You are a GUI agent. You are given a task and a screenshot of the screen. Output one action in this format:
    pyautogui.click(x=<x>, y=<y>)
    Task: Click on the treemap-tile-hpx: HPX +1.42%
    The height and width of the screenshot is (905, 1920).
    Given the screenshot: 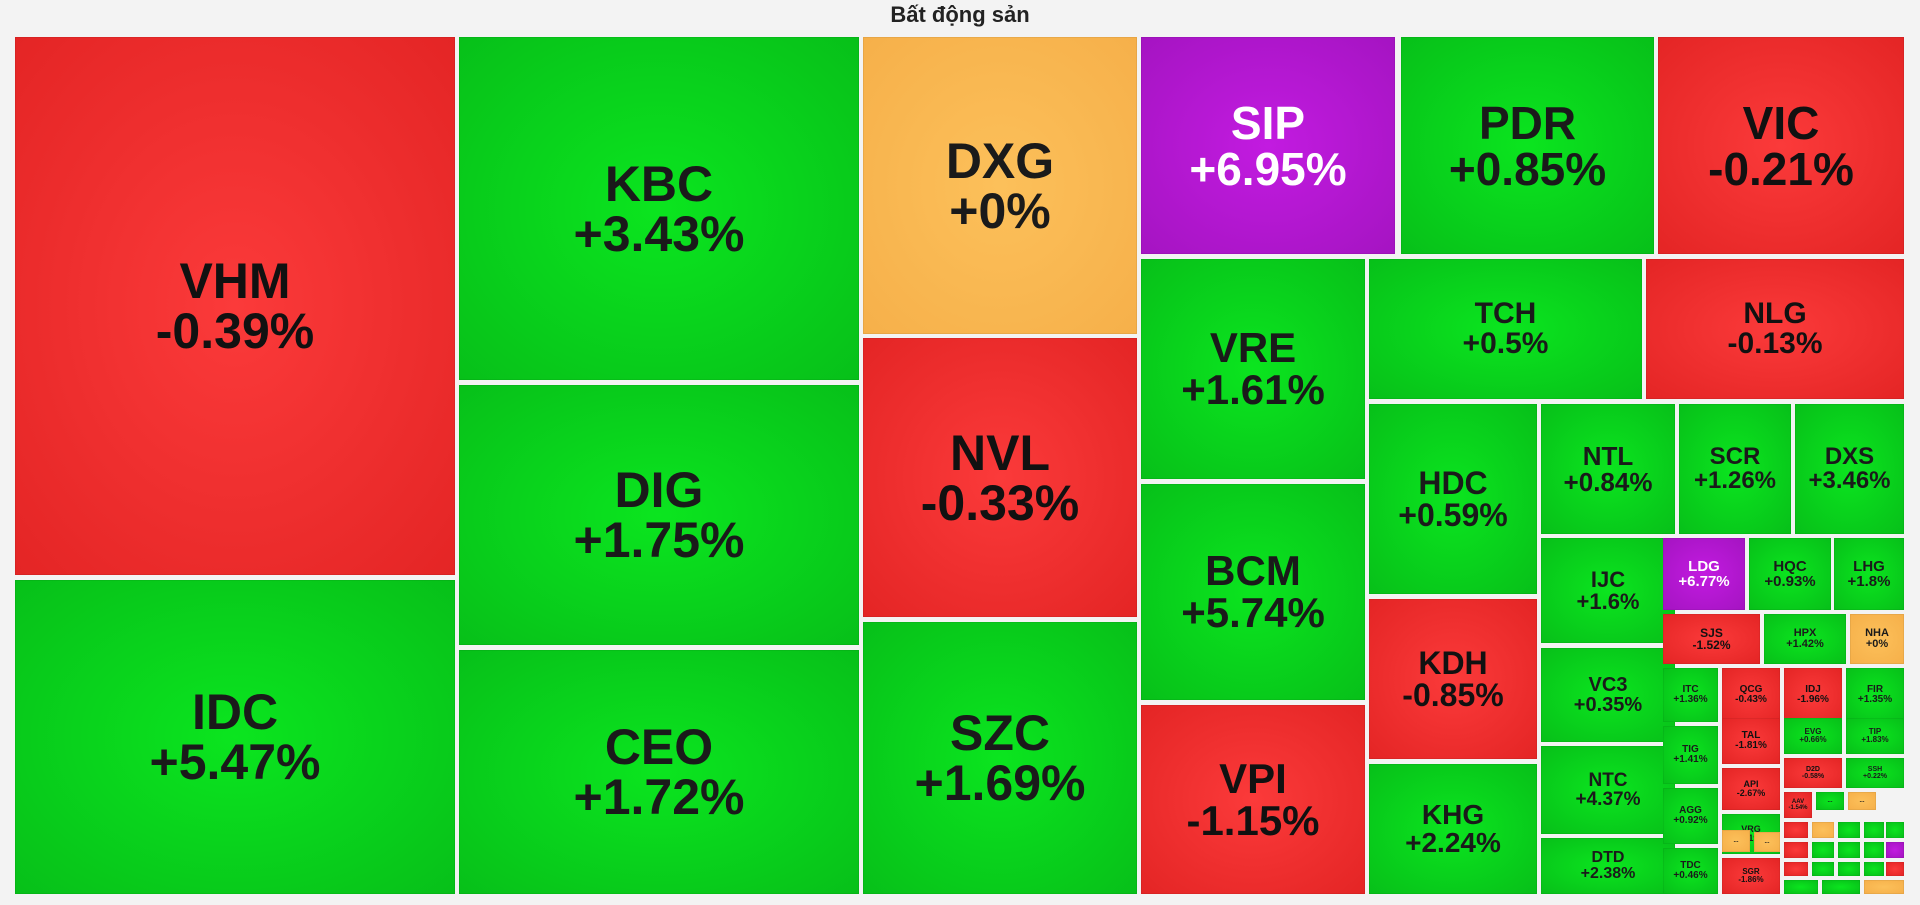 What is the action you would take?
    pyautogui.click(x=1805, y=639)
    